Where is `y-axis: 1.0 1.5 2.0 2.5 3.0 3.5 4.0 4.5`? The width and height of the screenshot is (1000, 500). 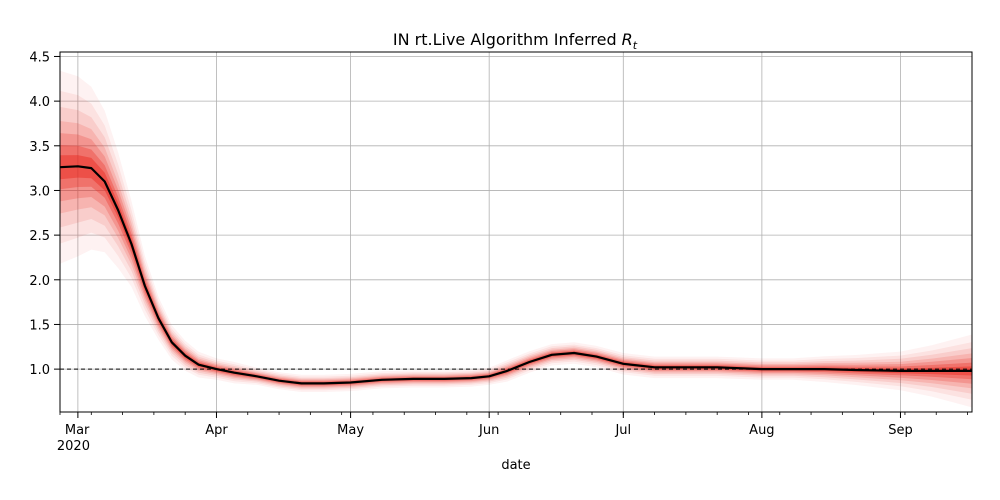
y-axis: 1.0 1.5 2.0 2.5 3.0 3.5 4.0 4.5 is located at coordinates (44, 214).